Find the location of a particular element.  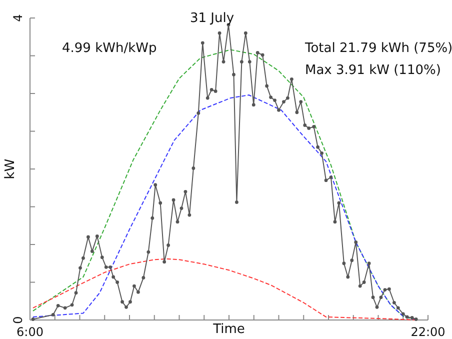

annotation: Max 3.91 kW (110%) is located at coordinates (373, 70).